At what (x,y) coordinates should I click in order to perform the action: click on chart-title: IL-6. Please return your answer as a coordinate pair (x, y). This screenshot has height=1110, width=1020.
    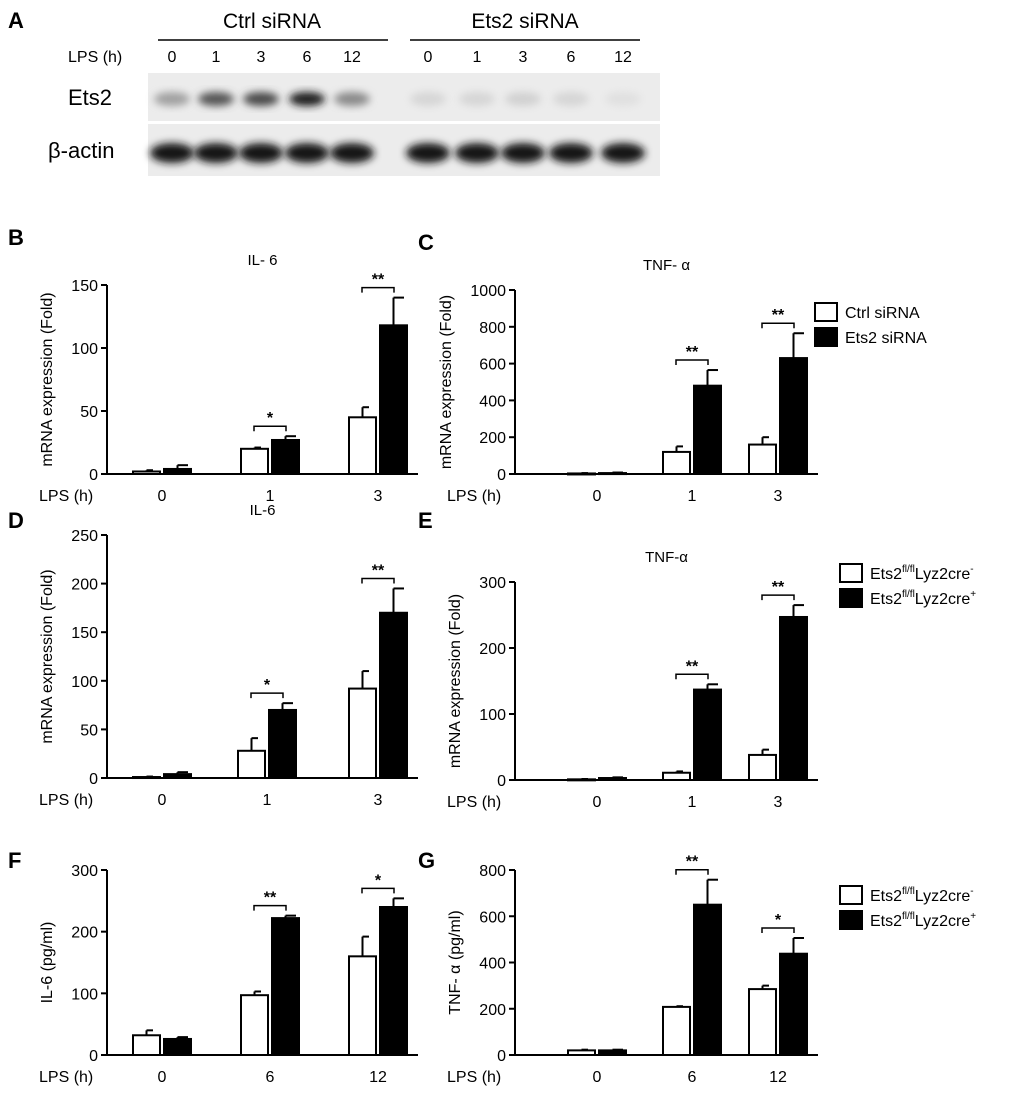
    Looking at the image, I should click on (263, 510).